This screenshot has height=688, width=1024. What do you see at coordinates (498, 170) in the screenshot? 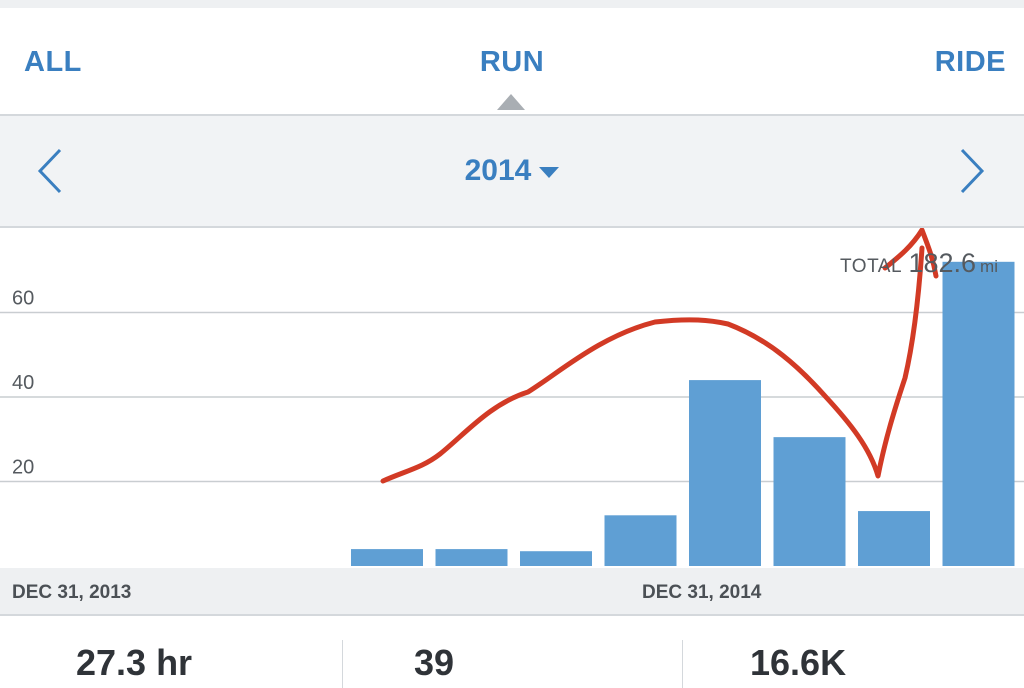
I see `year-label: 2014` at bounding box center [498, 170].